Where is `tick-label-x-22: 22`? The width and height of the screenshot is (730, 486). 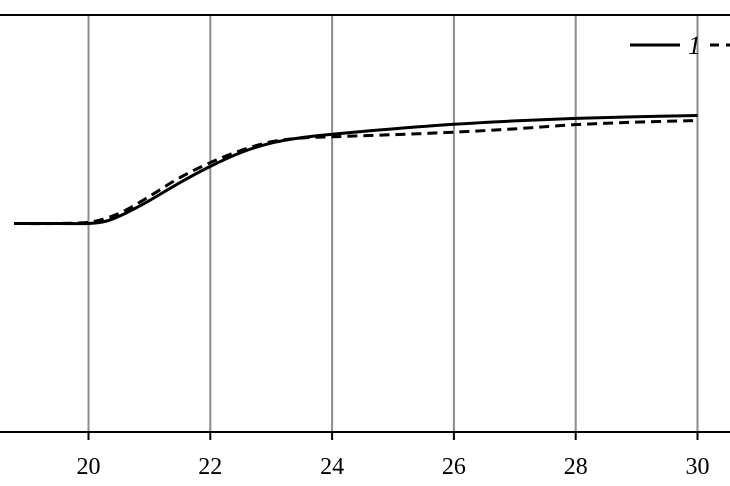
tick-label-x-22: 22 is located at coordinates (210, 467).